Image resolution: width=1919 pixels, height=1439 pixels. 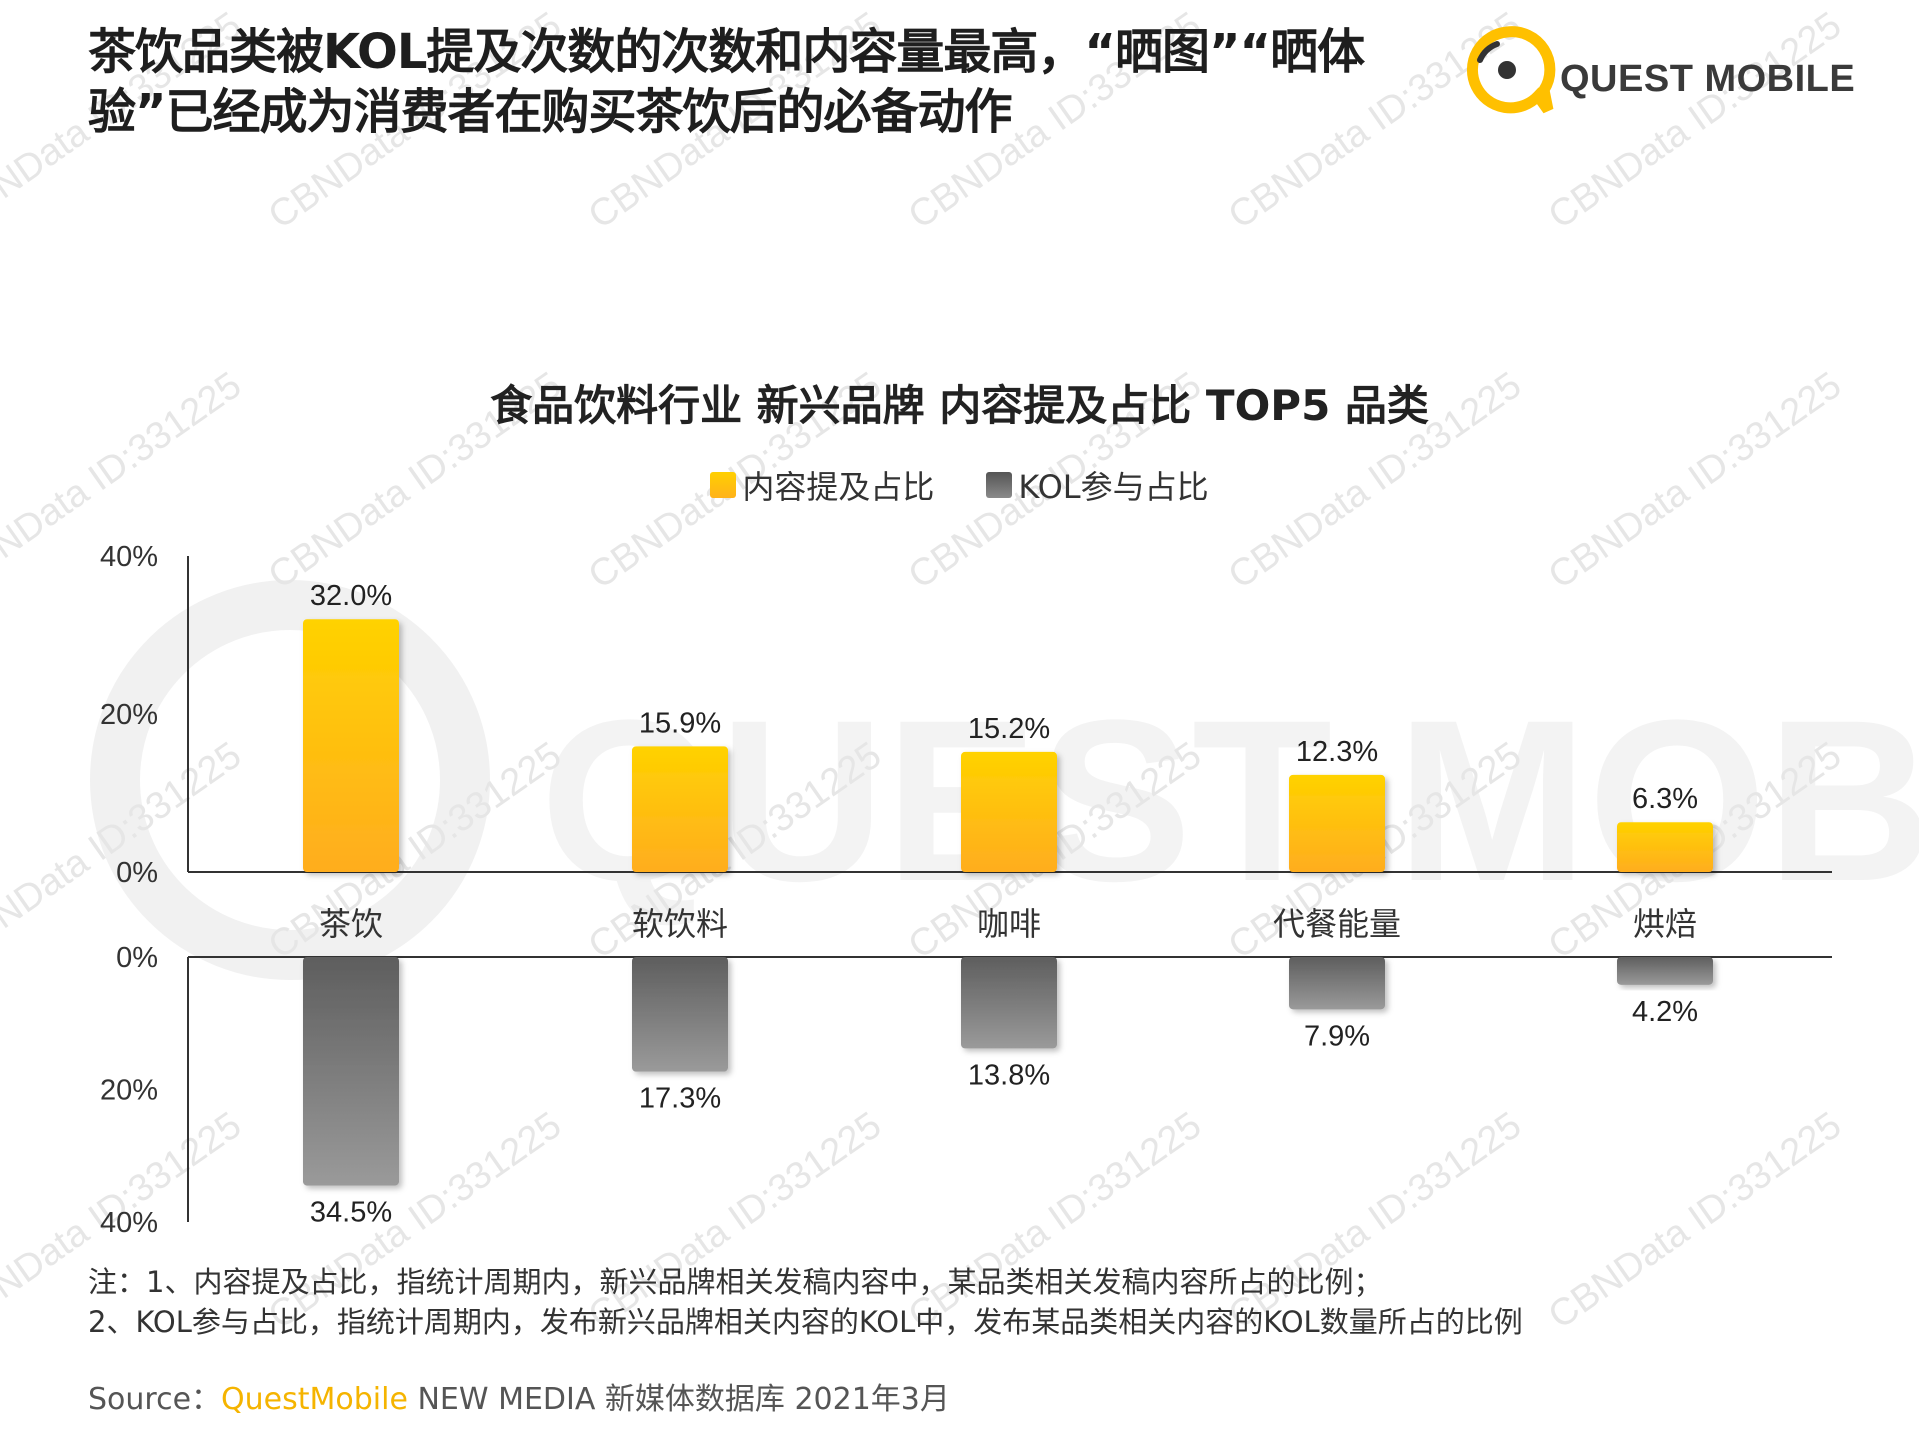 I want to click on legend-label-kol-participation: KOL参与占比, so click(x=1113, y=487).